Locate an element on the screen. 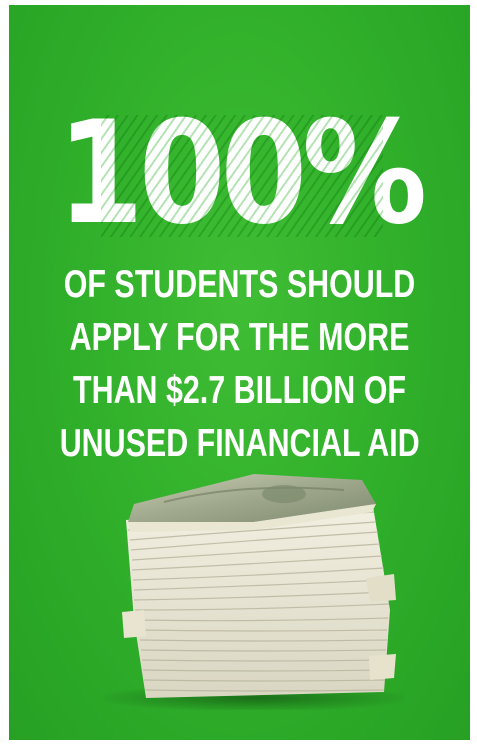 The width and height of the screenshot is (477, 747). subline-2: APPLY FOR THE MORE is located at coordinates (239, 337).